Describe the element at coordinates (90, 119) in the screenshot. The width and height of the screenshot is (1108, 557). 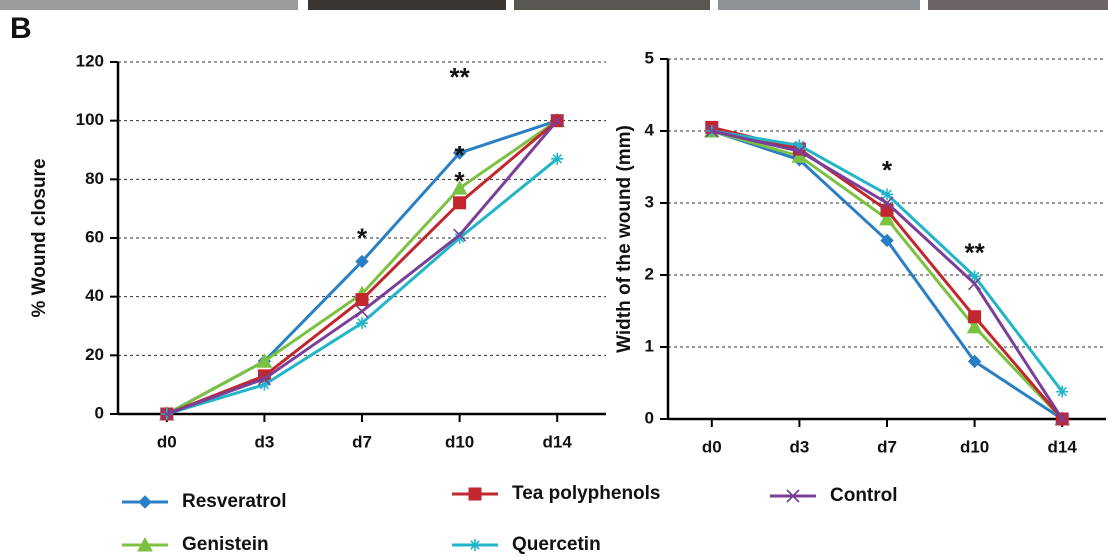
I see `y-tick-label: 100` at that location.